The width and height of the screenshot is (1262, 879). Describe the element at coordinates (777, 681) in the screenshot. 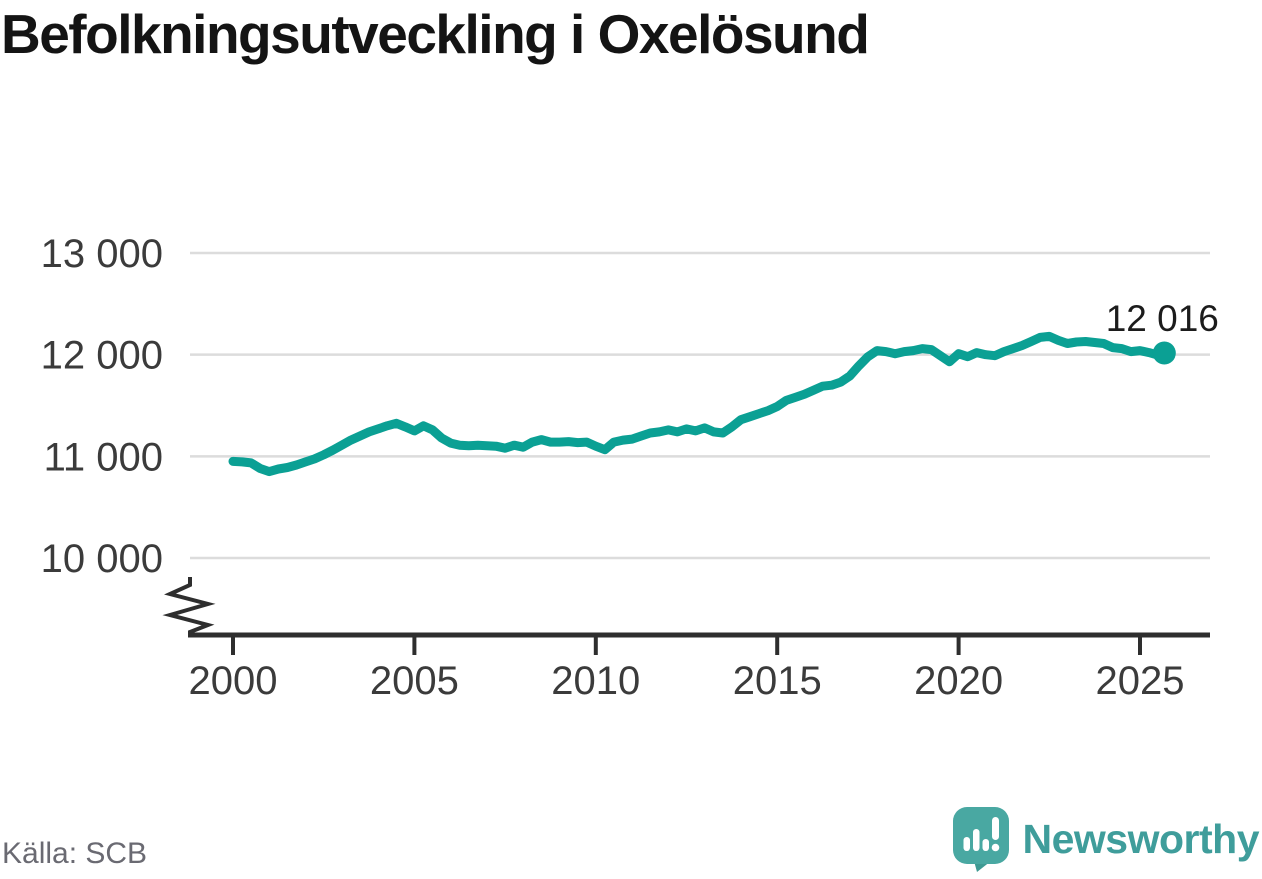

I see `x-tick-label: 2015` at that location.